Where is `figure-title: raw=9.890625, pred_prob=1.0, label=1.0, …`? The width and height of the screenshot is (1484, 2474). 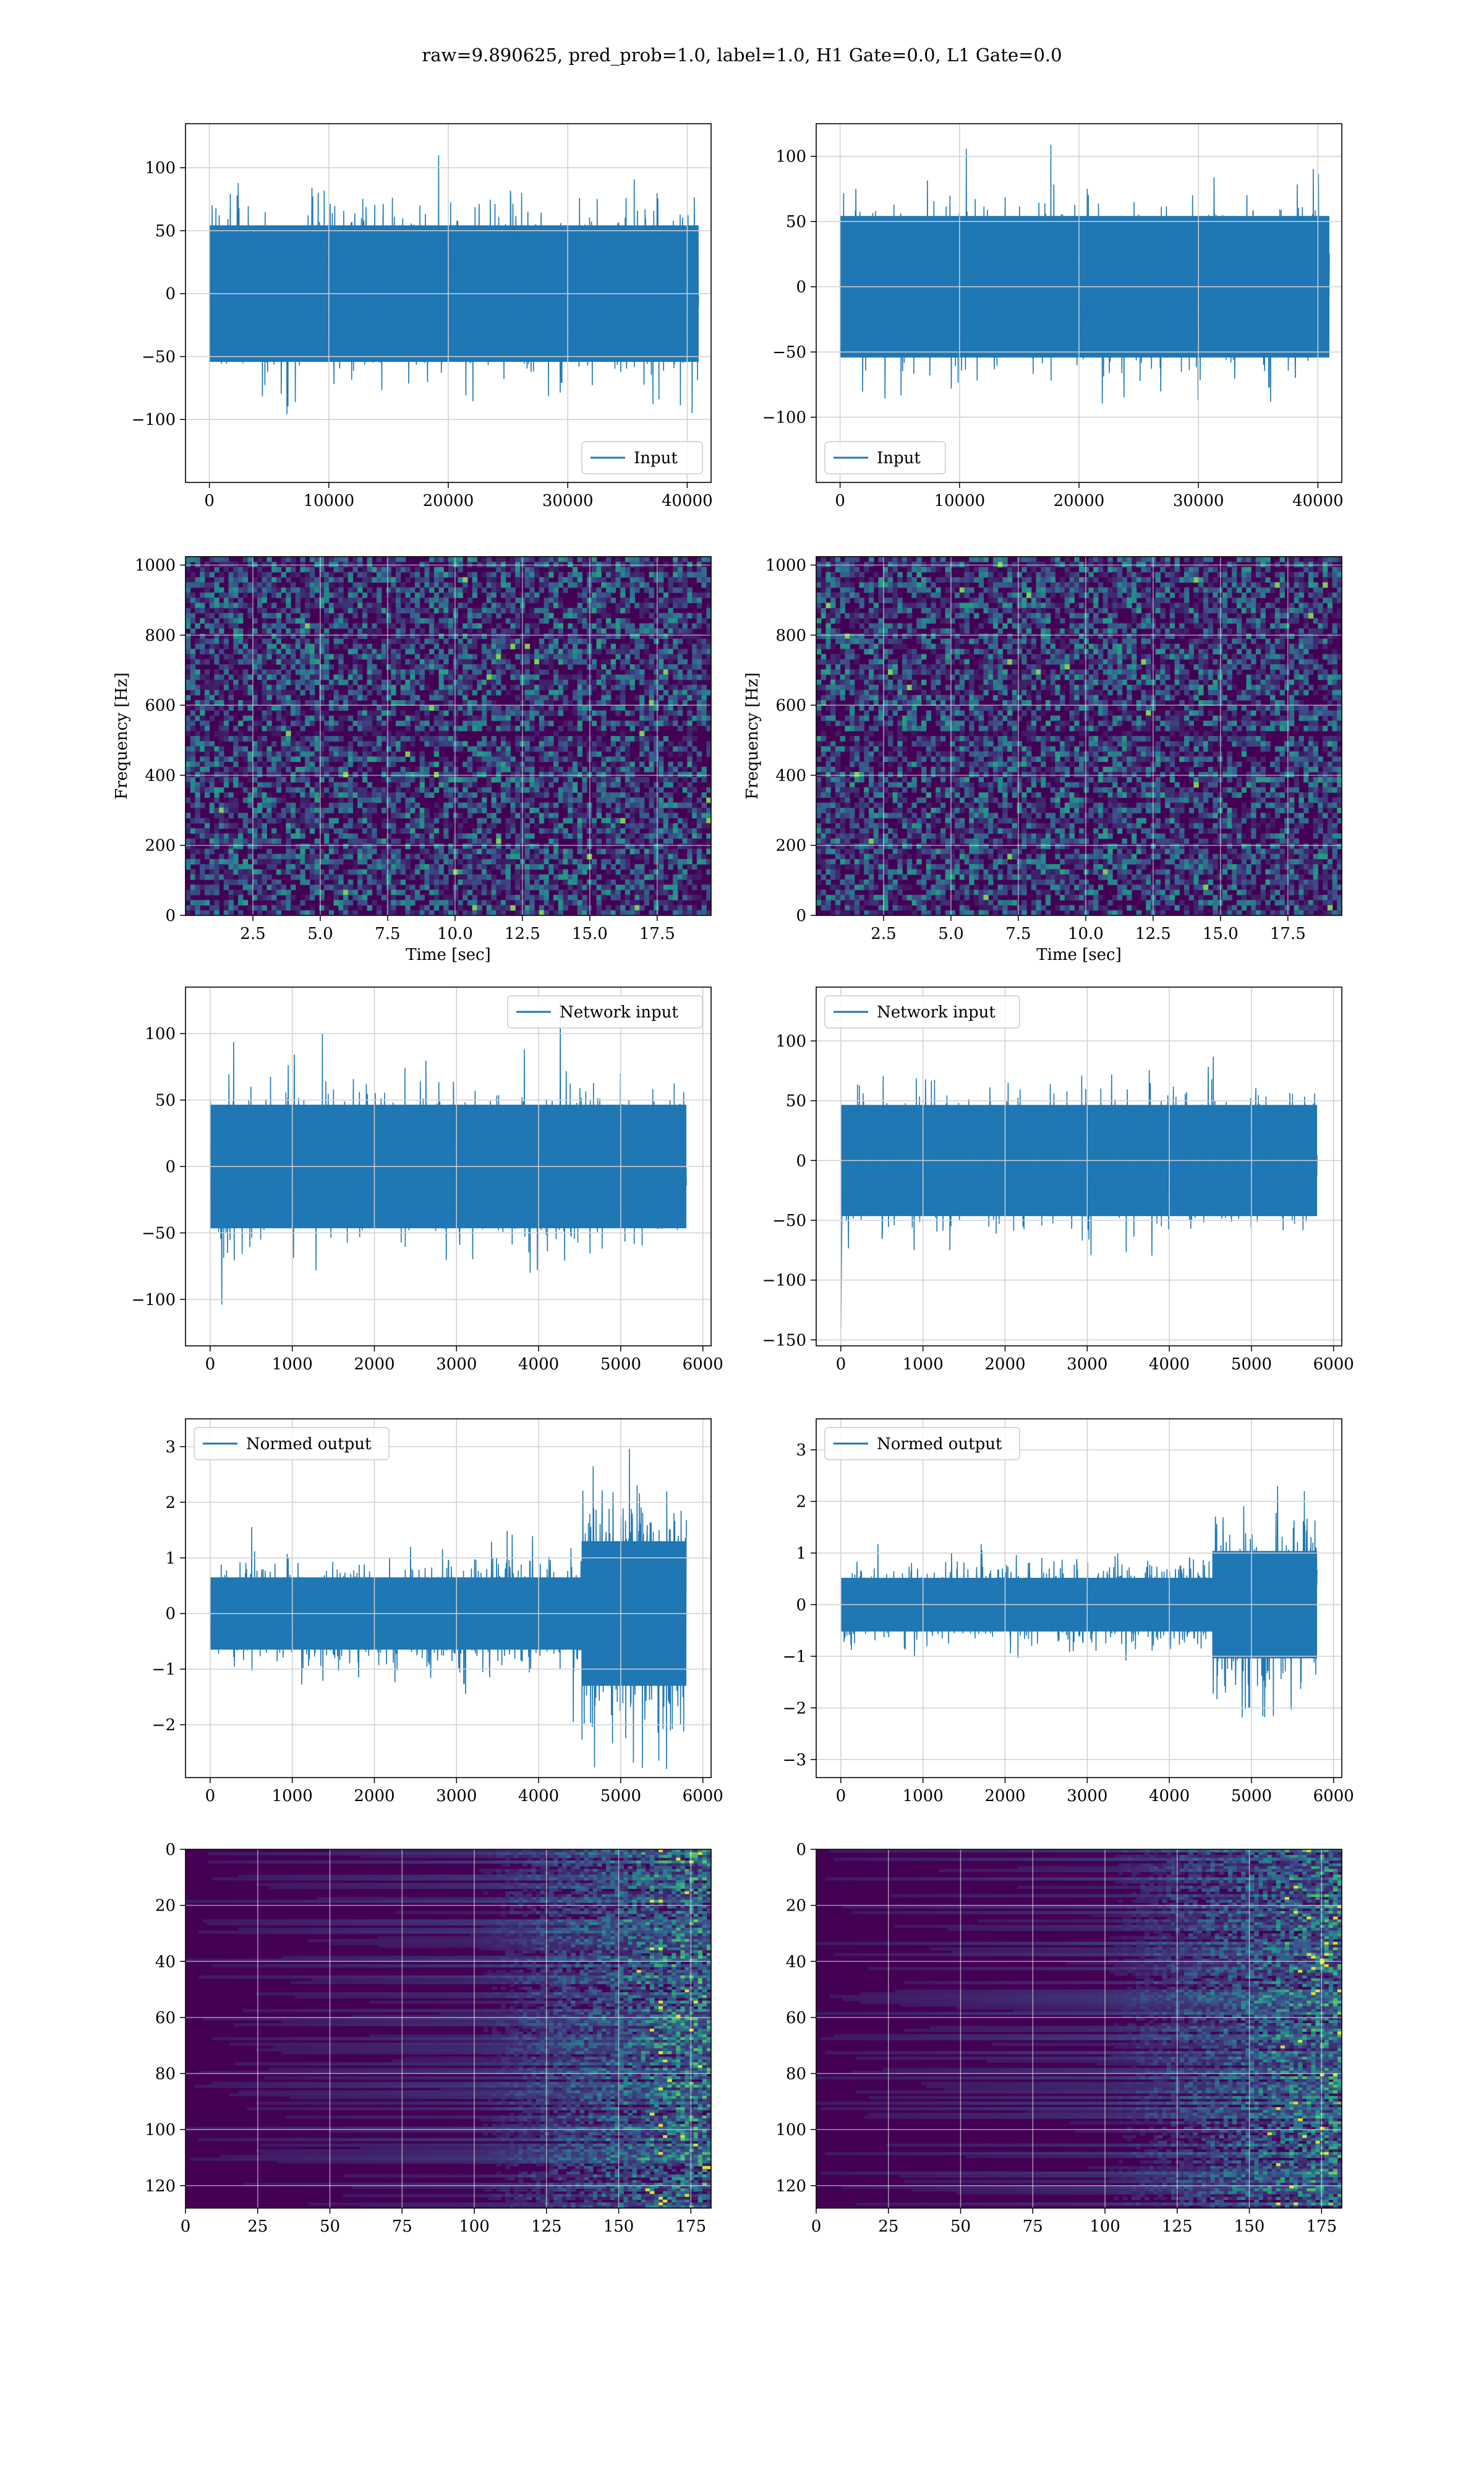 figure-title: raw=9.890625, pred_prob=1.0, label=1.0, … is located at coordinates (742, 55).